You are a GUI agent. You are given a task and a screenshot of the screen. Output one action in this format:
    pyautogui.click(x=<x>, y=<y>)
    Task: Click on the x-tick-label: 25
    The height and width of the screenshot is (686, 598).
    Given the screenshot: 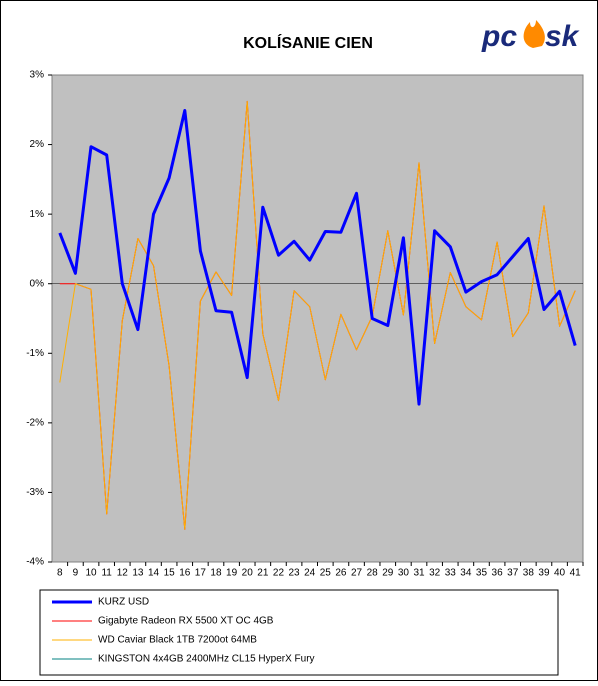 What is the action you would take?
    pyautogui.click(x=326, y=573)
    